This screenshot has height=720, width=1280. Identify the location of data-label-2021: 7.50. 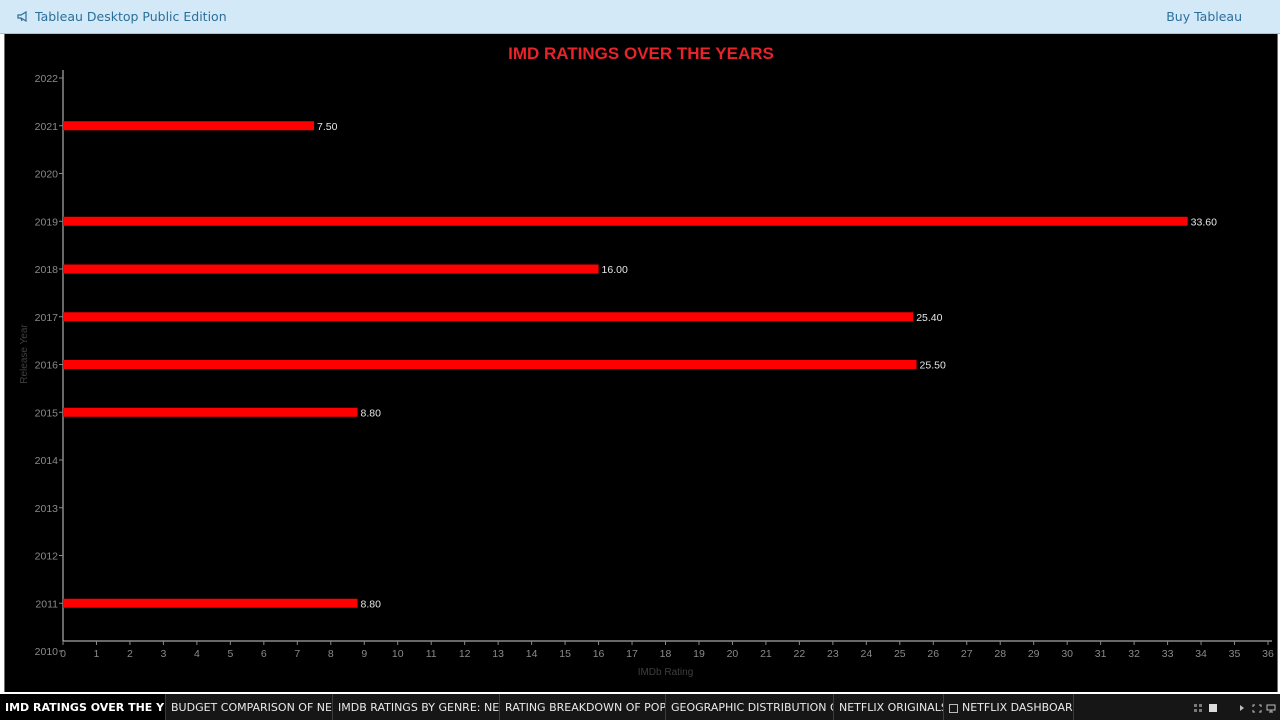
(327, 127).